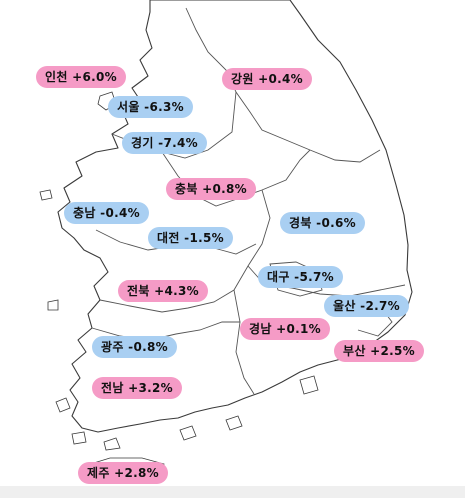 The width and height of the screenshot is (465, 498). I want to click on region-label-chungnam: 충남 -0.4%, so click(106, 213).